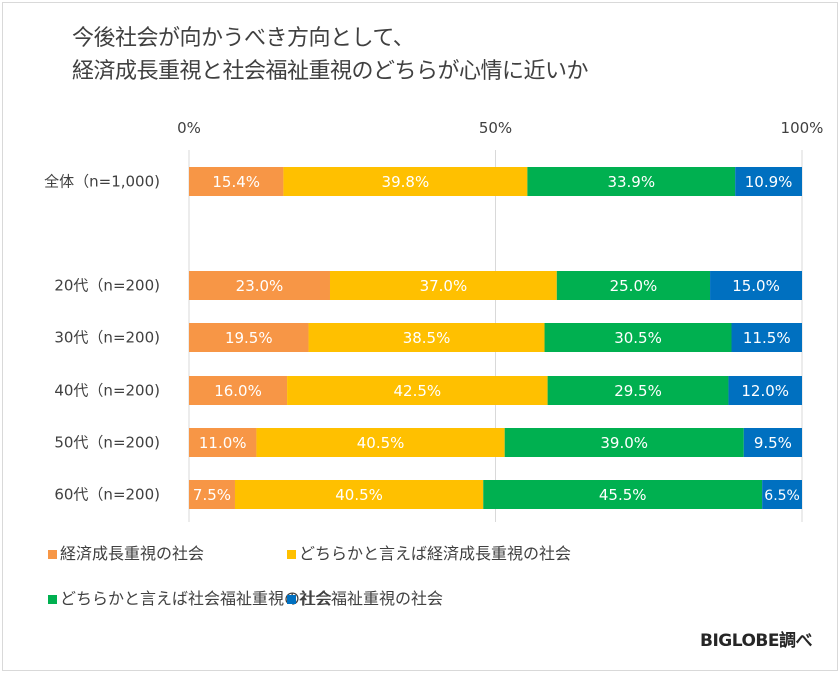 This screenshot has width=840, height=673. What do you see at coordinates (756, 641) in the screenshot?
I see `source-note: BIGLOBE調べ` at bounding box center [756, 641].